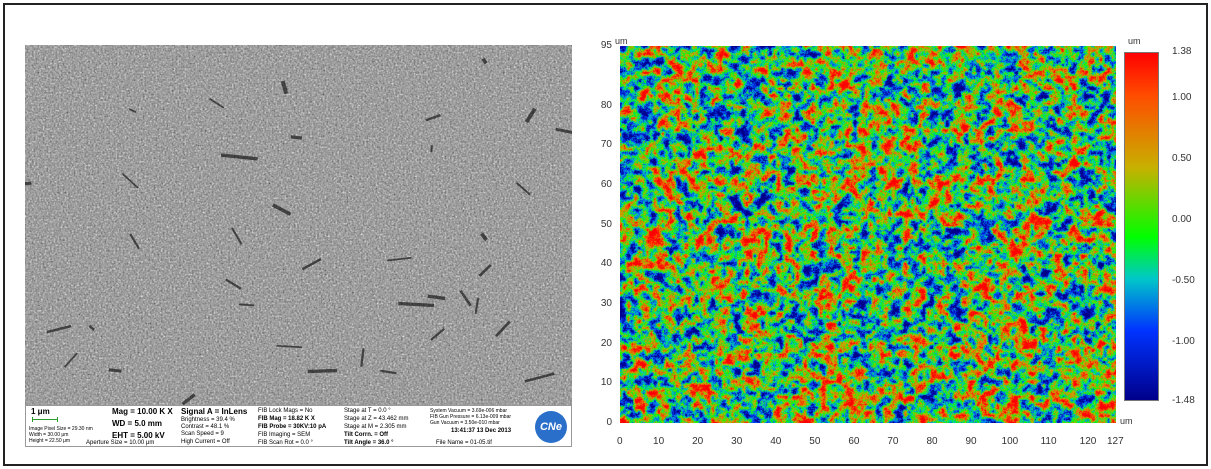 The width and height of the screenshot is (1211, 469). I want to click on cne-logo: CNe, so click(551, 427).